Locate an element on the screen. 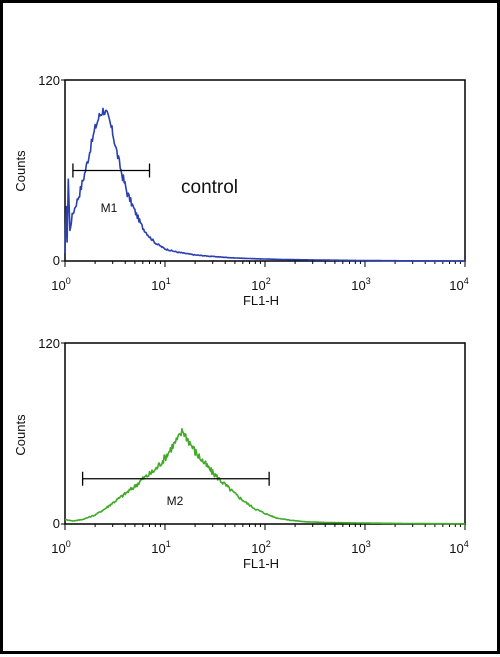  marker-gate-label: M2 is located at coordinates (175, 501).